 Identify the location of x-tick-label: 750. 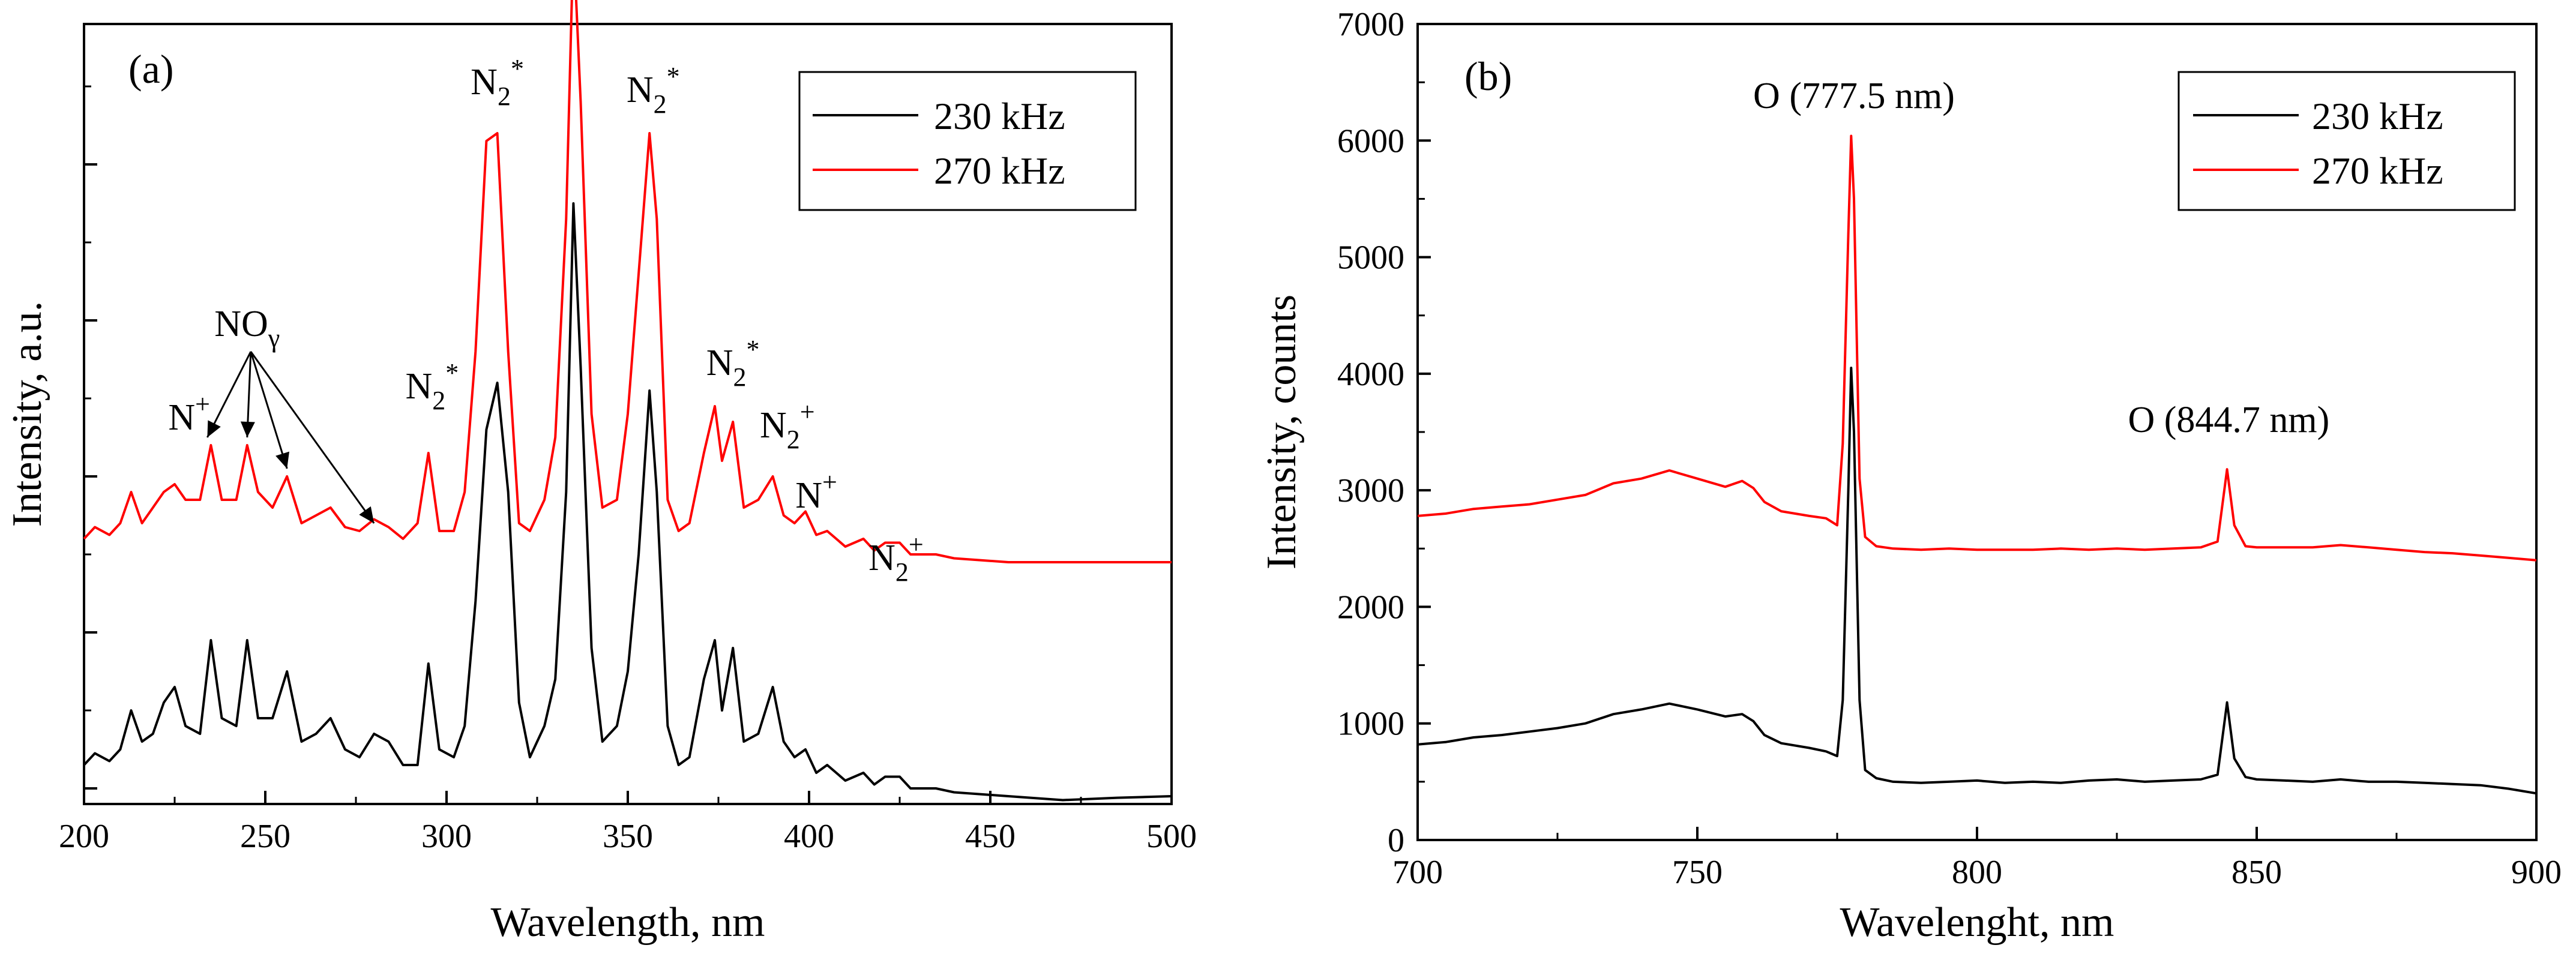
(1697, 872).